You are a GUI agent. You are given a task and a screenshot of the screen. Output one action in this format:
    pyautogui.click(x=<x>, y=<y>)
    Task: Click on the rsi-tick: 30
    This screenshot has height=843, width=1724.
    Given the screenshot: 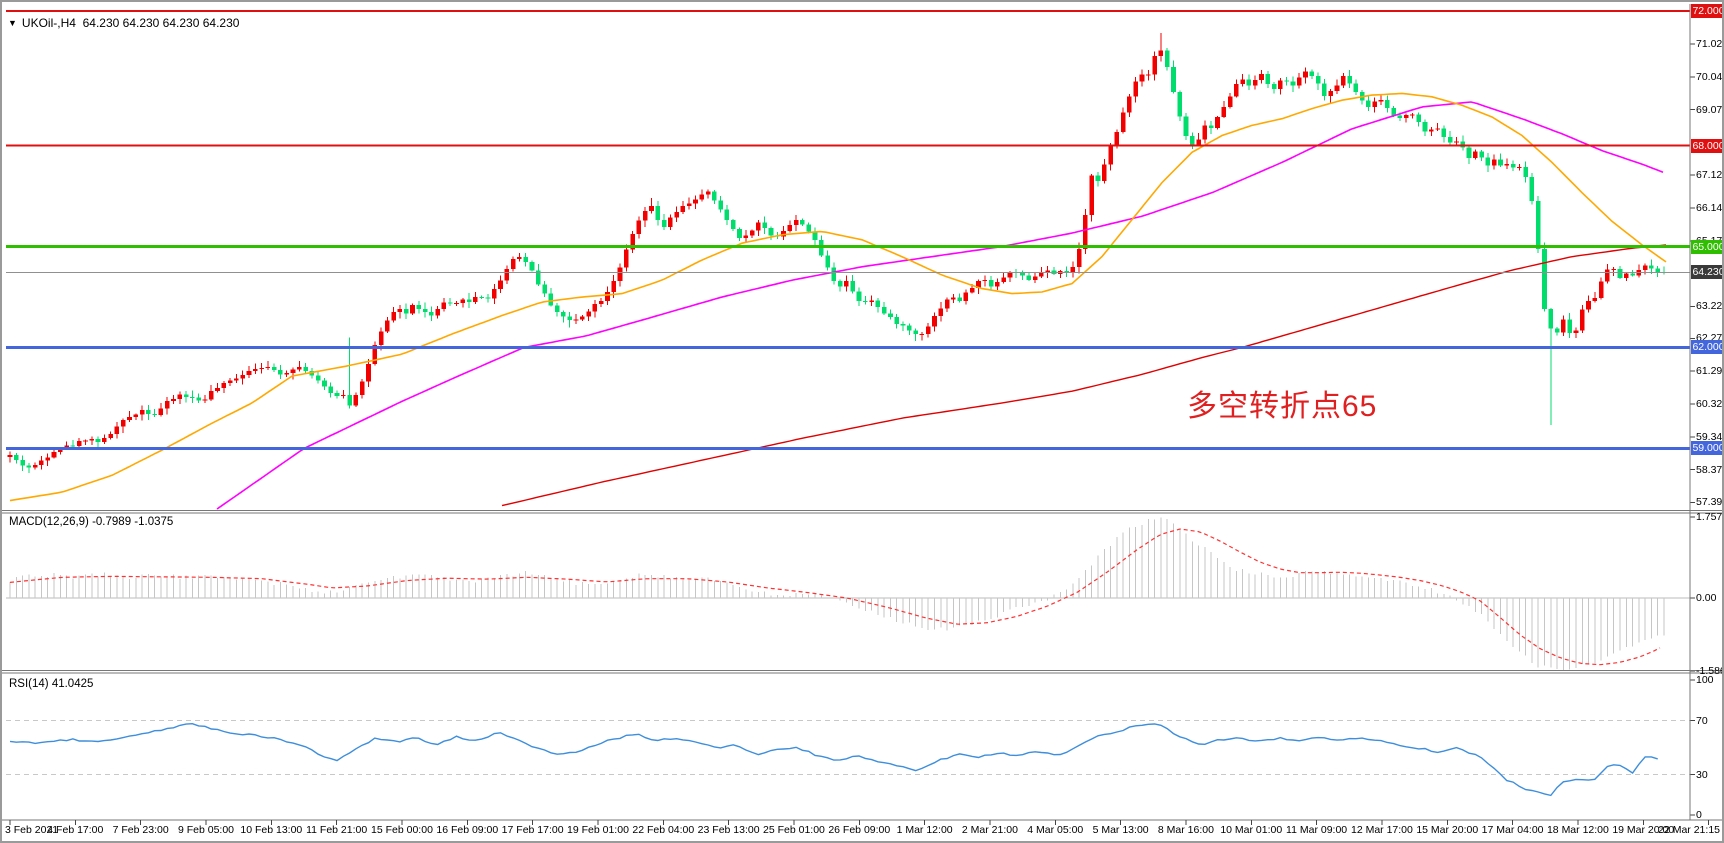 What is the action you would take?
    pyautogui.click(x=1702, y=774)
    